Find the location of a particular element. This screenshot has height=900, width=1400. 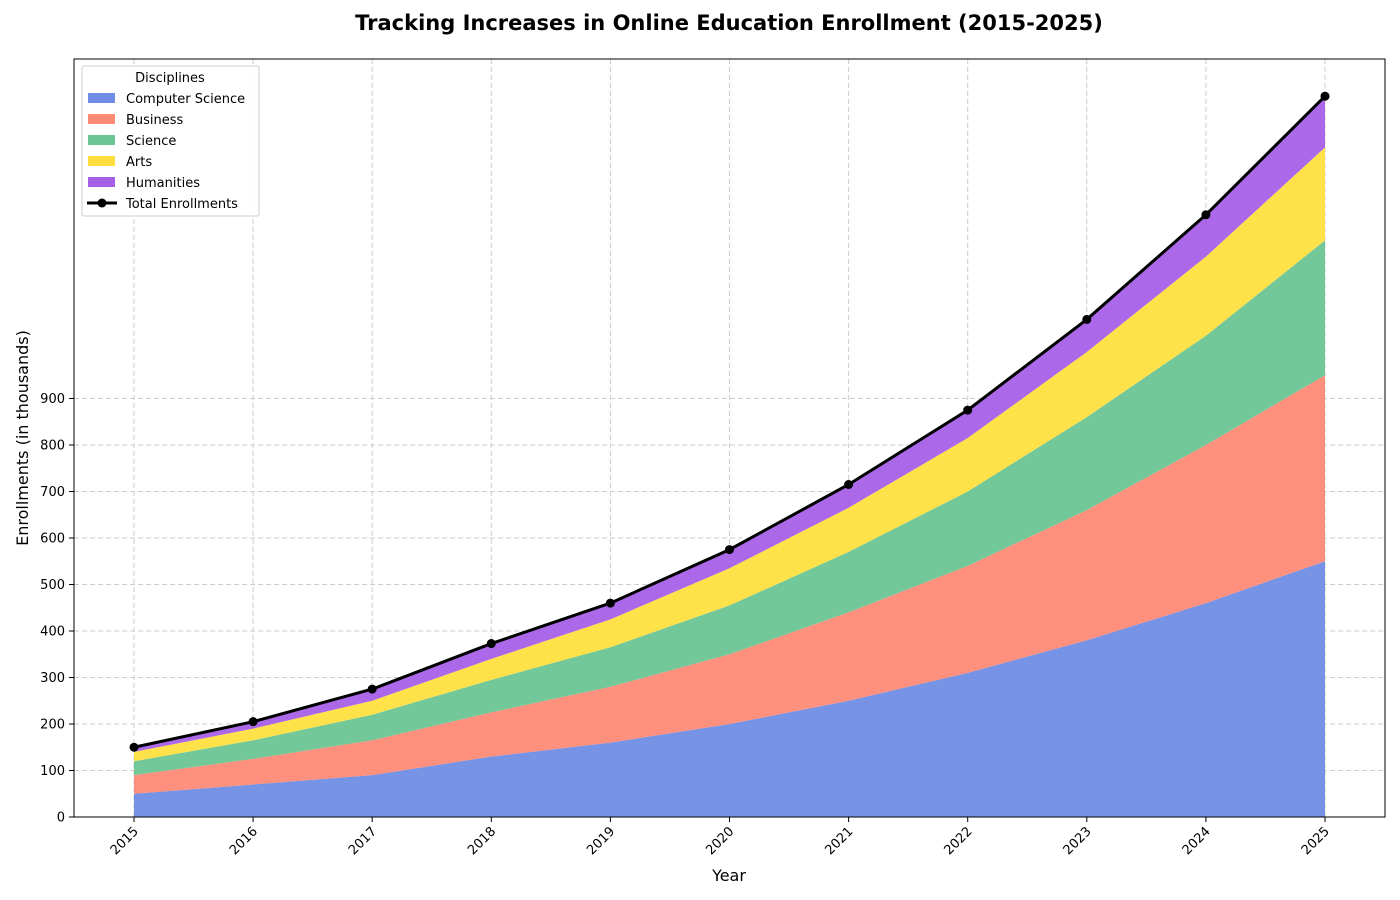

legend-box is located at coordinates (170, 141).